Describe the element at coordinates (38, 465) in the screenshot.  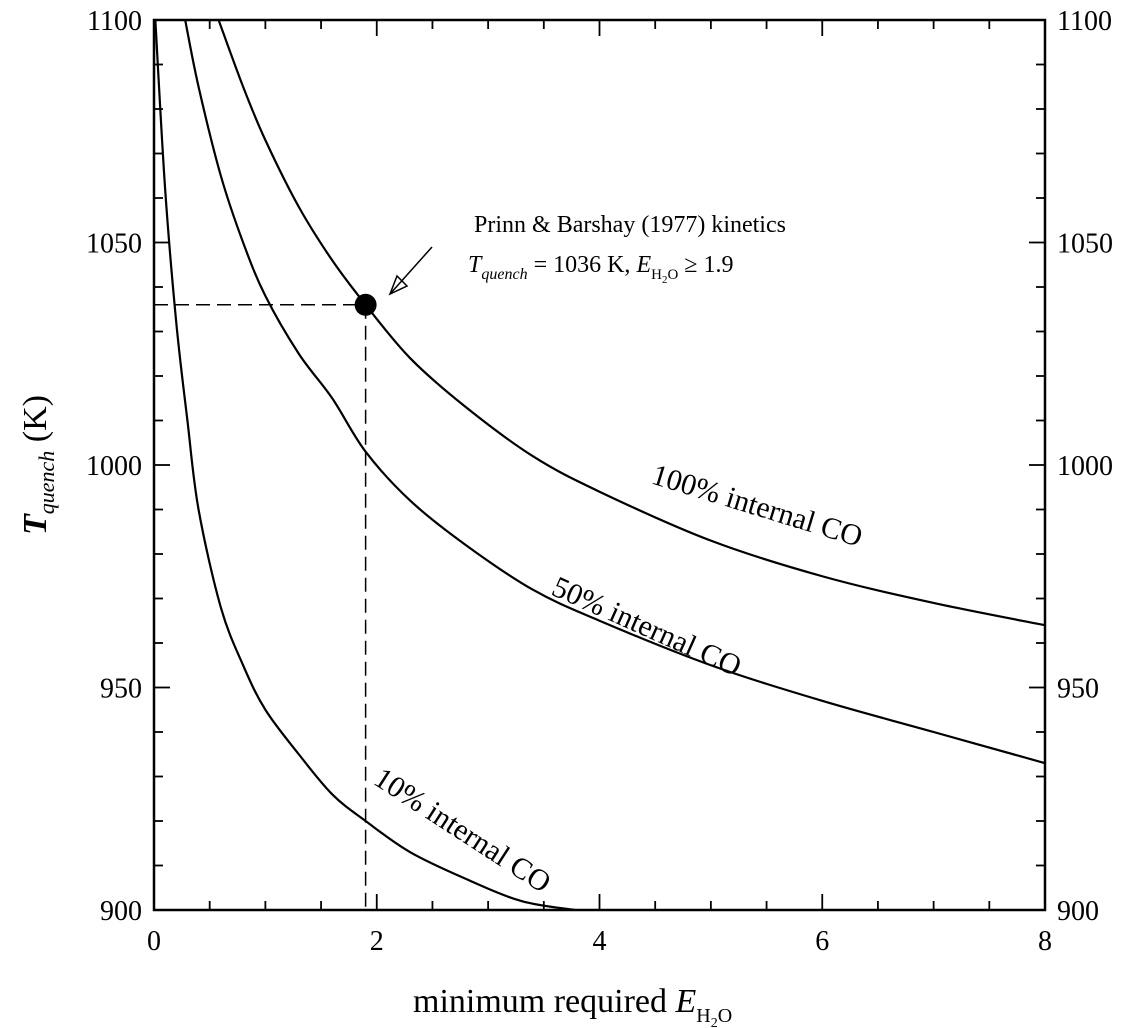
I see `y-axis-title: Tquench (K)` at that location.